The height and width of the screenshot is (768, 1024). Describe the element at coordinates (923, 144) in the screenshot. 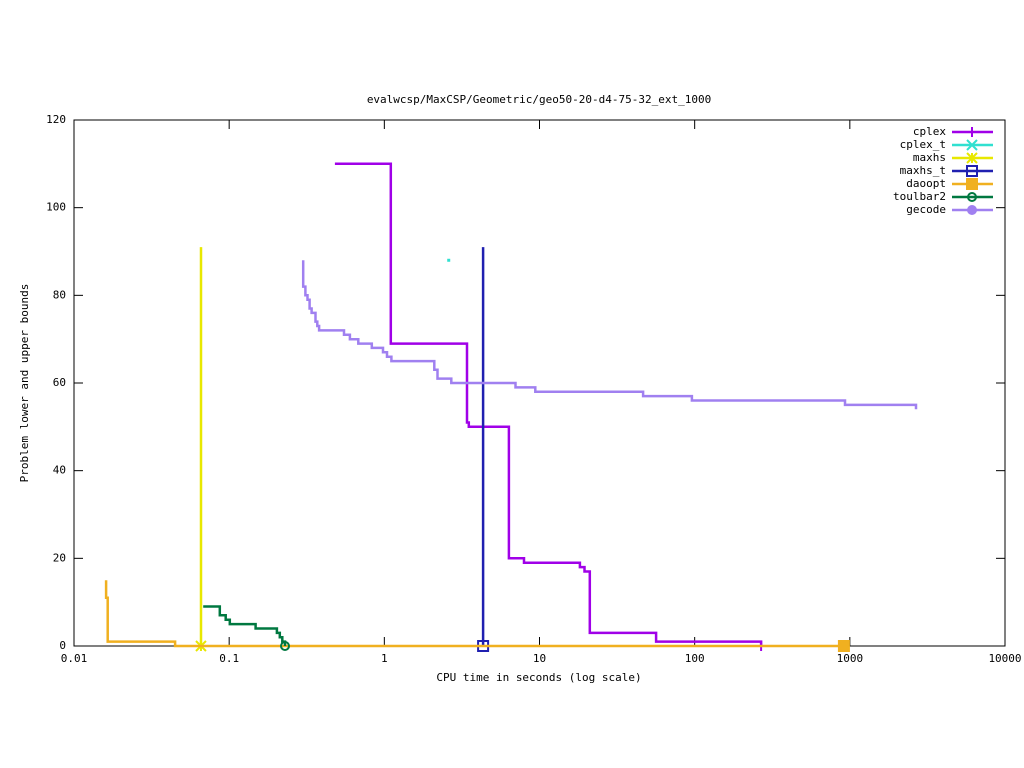

I see `legend-label: cplex_t` at that location.